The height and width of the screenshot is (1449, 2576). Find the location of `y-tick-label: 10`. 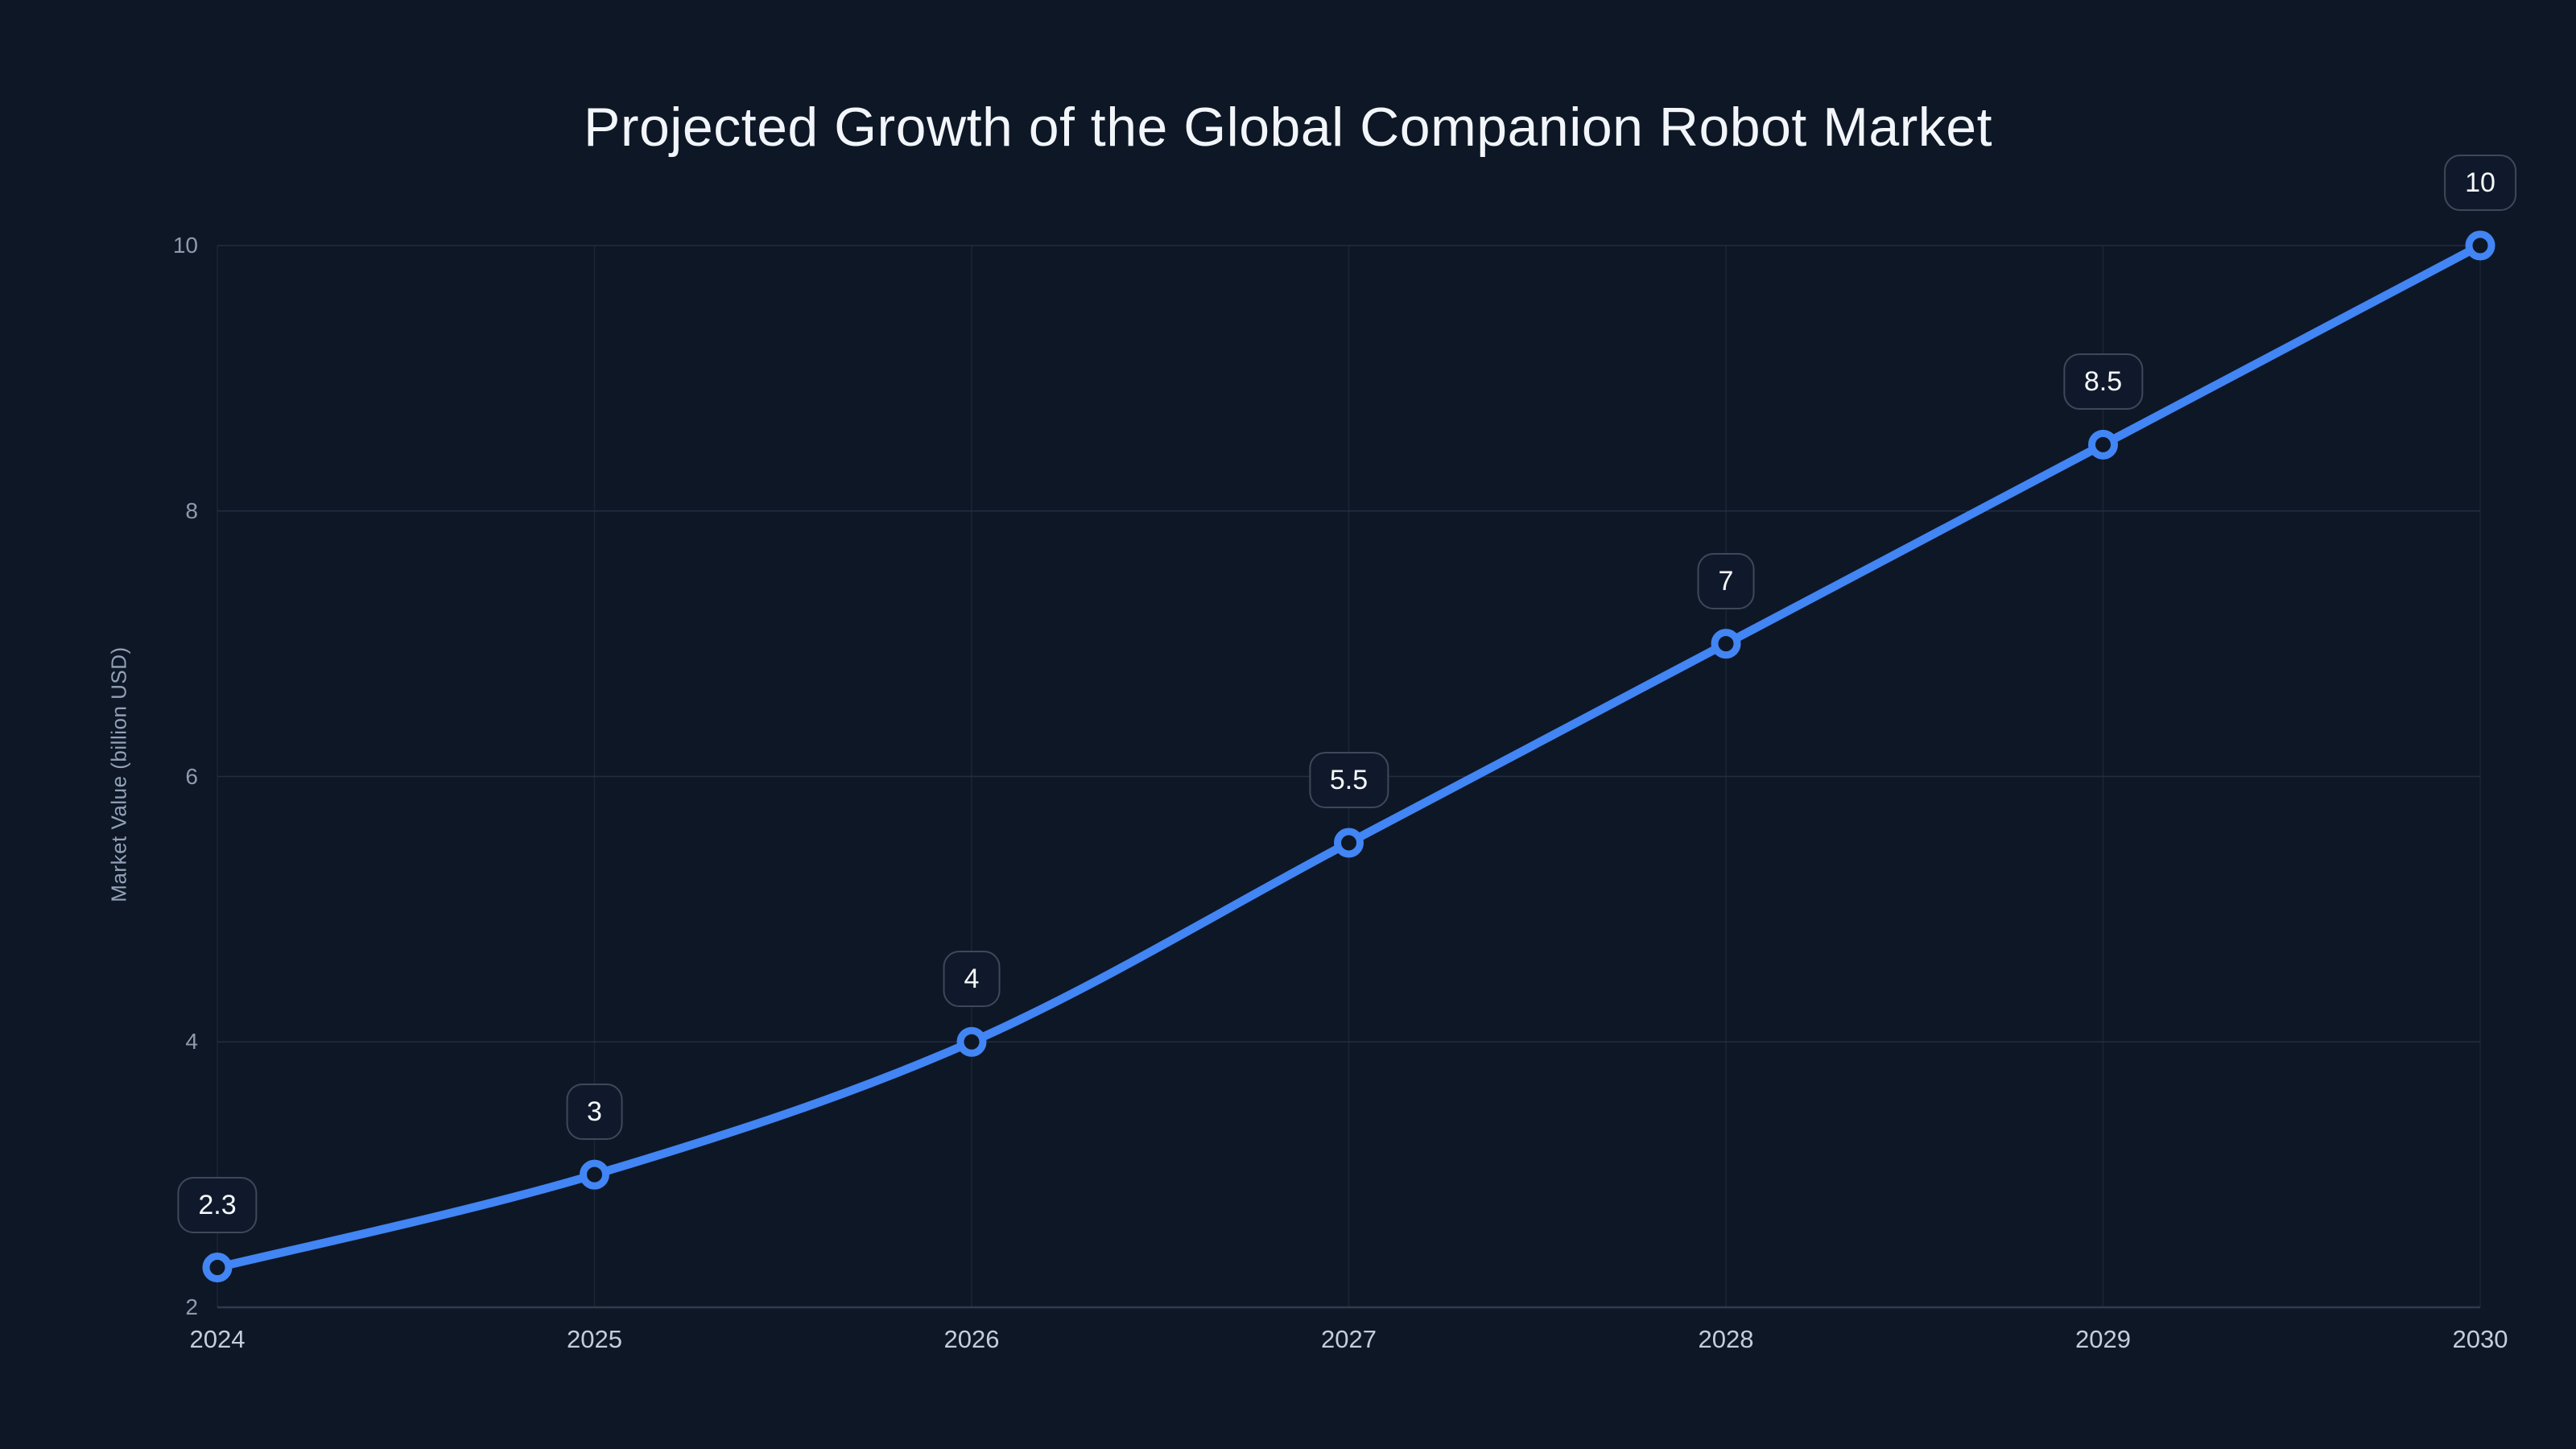

y-tick-label: 10 is located at coordinates (185, 245).